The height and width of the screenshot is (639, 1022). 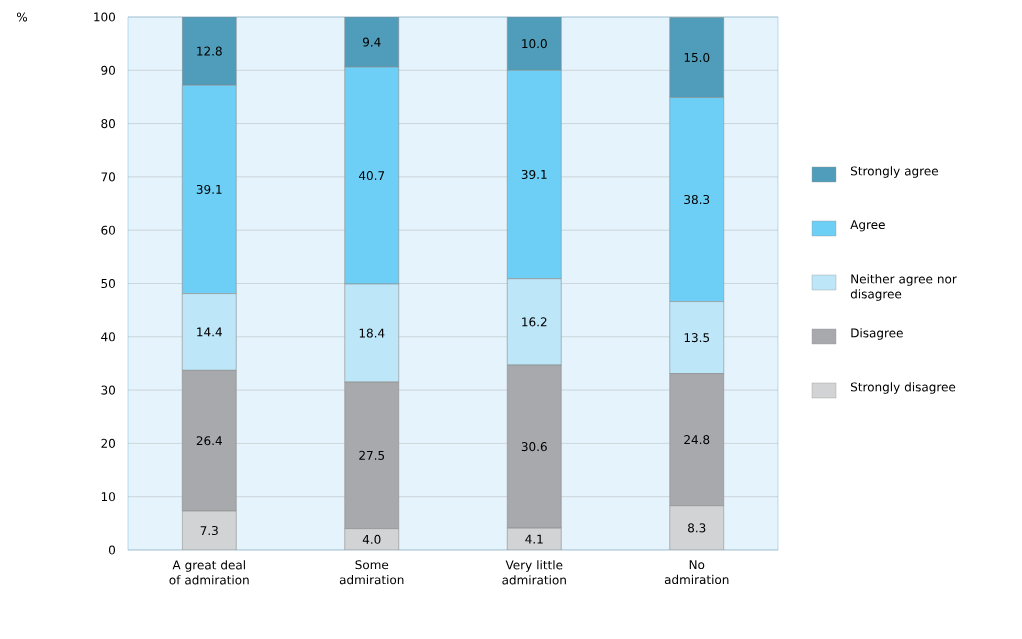 What do you see at coordinates (108, 70) in the screenshot?
I see `y-tick-label: 90` at bounding box center [108, 70].